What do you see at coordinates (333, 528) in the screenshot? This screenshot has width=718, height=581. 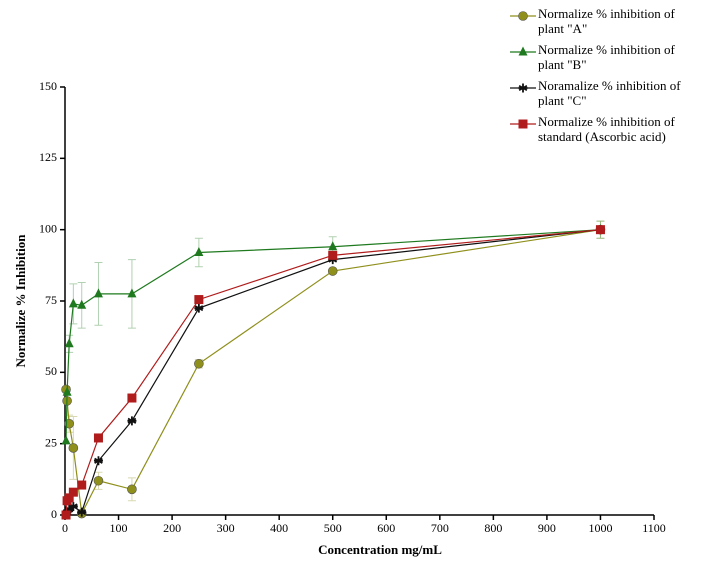 I see `x-tick-label: 500` at bounding box center [333, 528].